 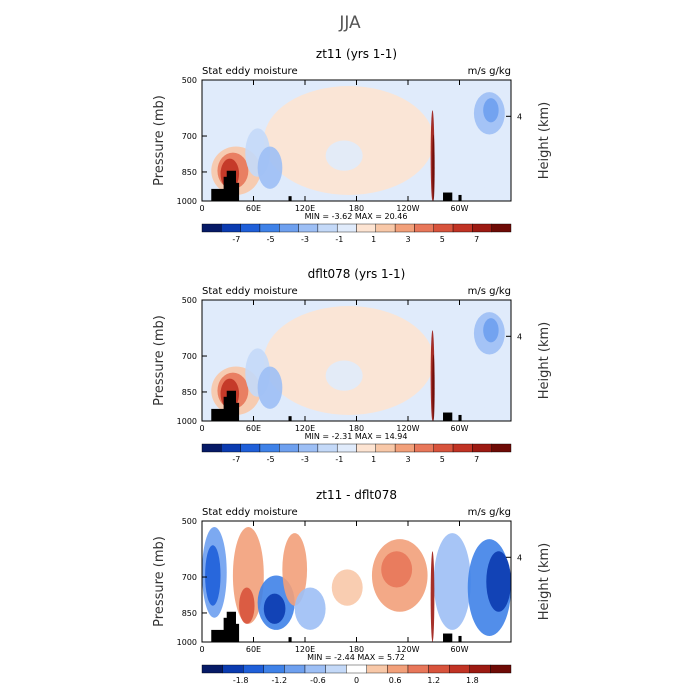 What do you see at coordinates (407, 459) in the screenshot?
I see `colorbar-label: 3` at bounding box center [407, 459].